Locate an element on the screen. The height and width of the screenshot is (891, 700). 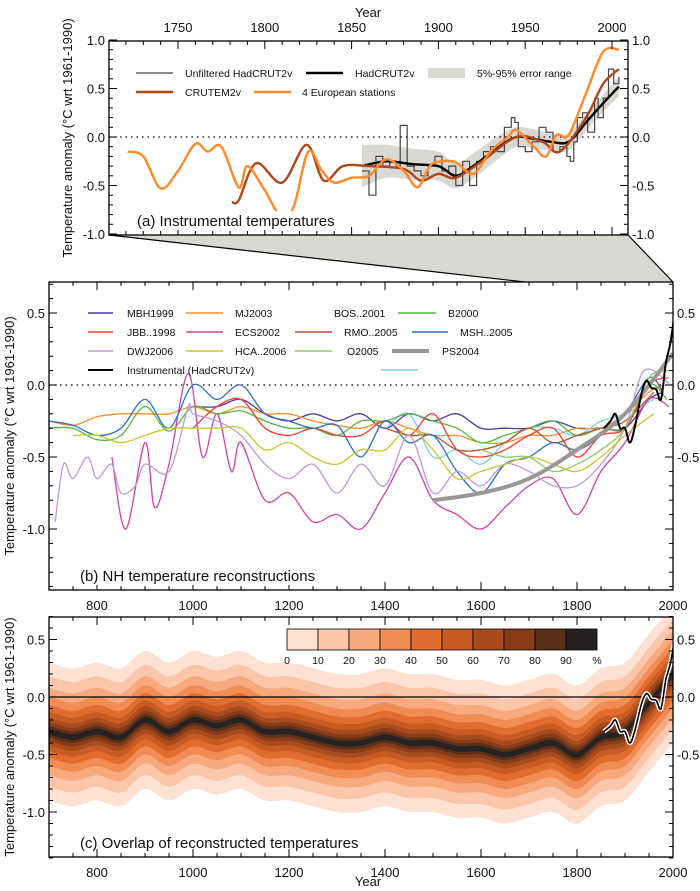
x-tick-label: 1800 is located at coordinates (577, 872).